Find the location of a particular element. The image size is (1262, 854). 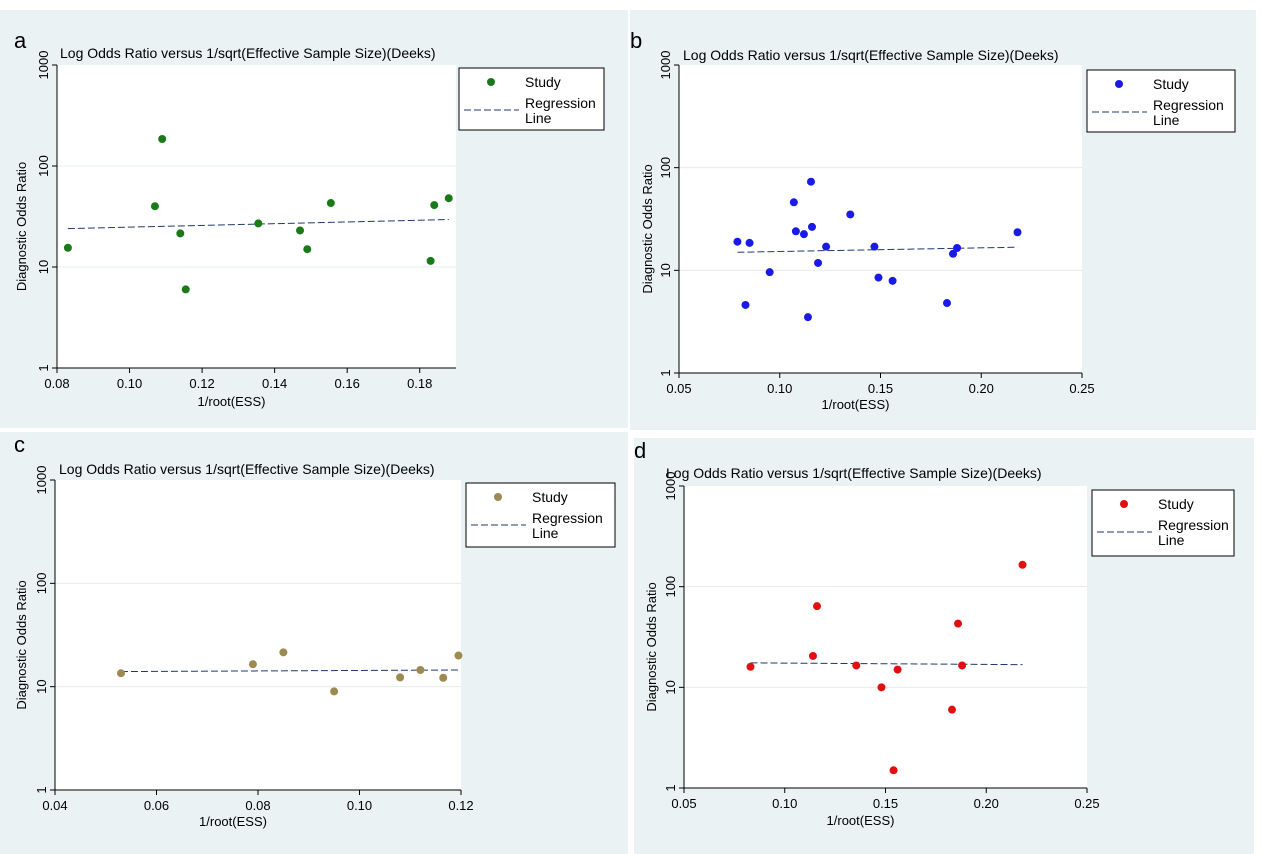

legend-box is located at coordinates (1161, 101).